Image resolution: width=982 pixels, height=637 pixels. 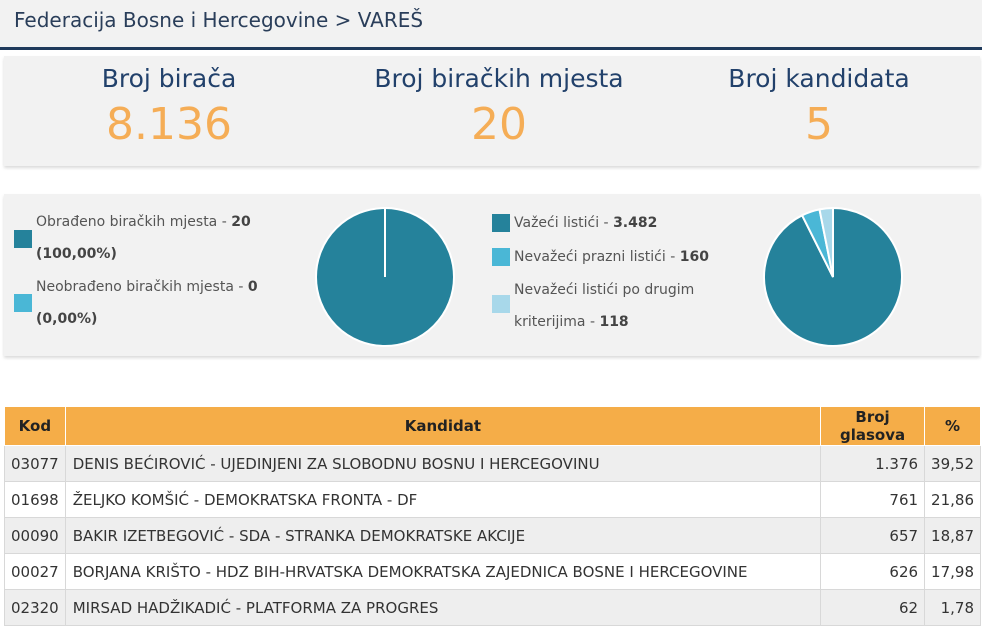 What do you see at coordinates (501, 257) in the screenshot?
I see `legend-swatch-invalid-empty` at bounding box center [501, 257].